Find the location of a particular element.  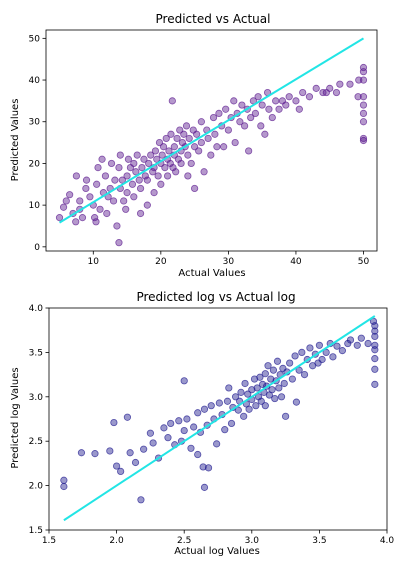

chart-top-xtick-label: 10 is located at coordinates (94, 262).